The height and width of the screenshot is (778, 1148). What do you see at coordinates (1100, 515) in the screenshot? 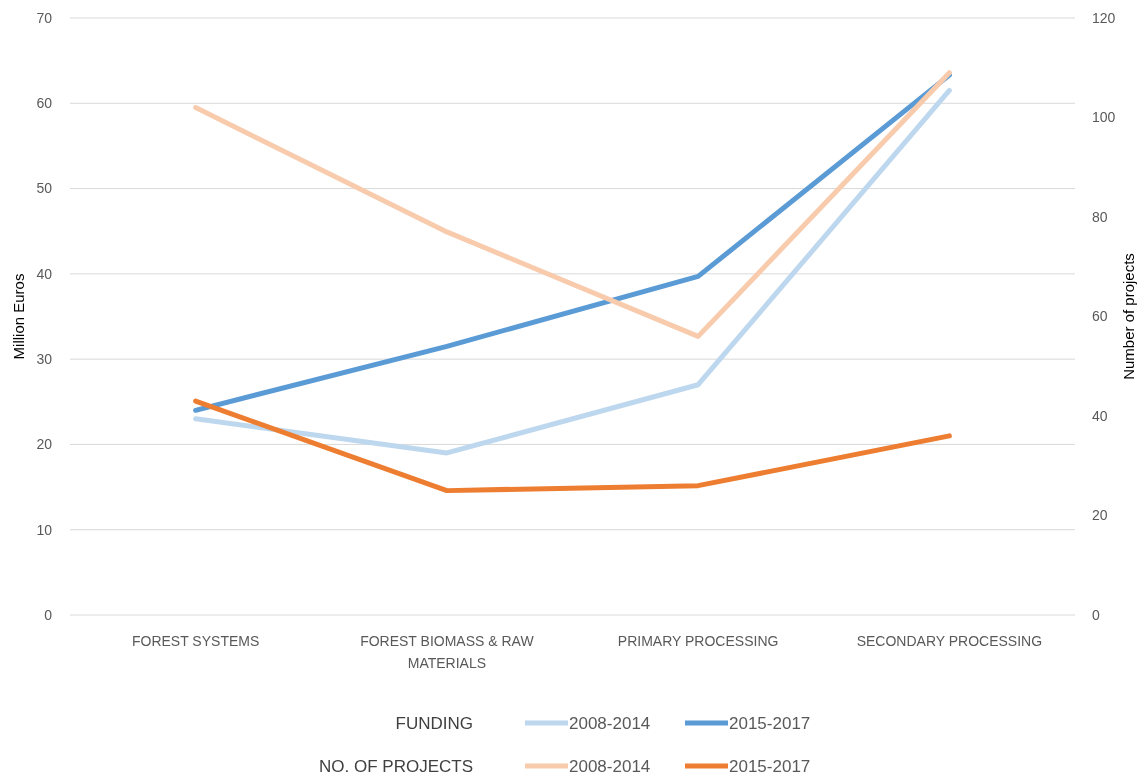
I see `y2-tick-label: 20` at bounding box center [1100, 515].